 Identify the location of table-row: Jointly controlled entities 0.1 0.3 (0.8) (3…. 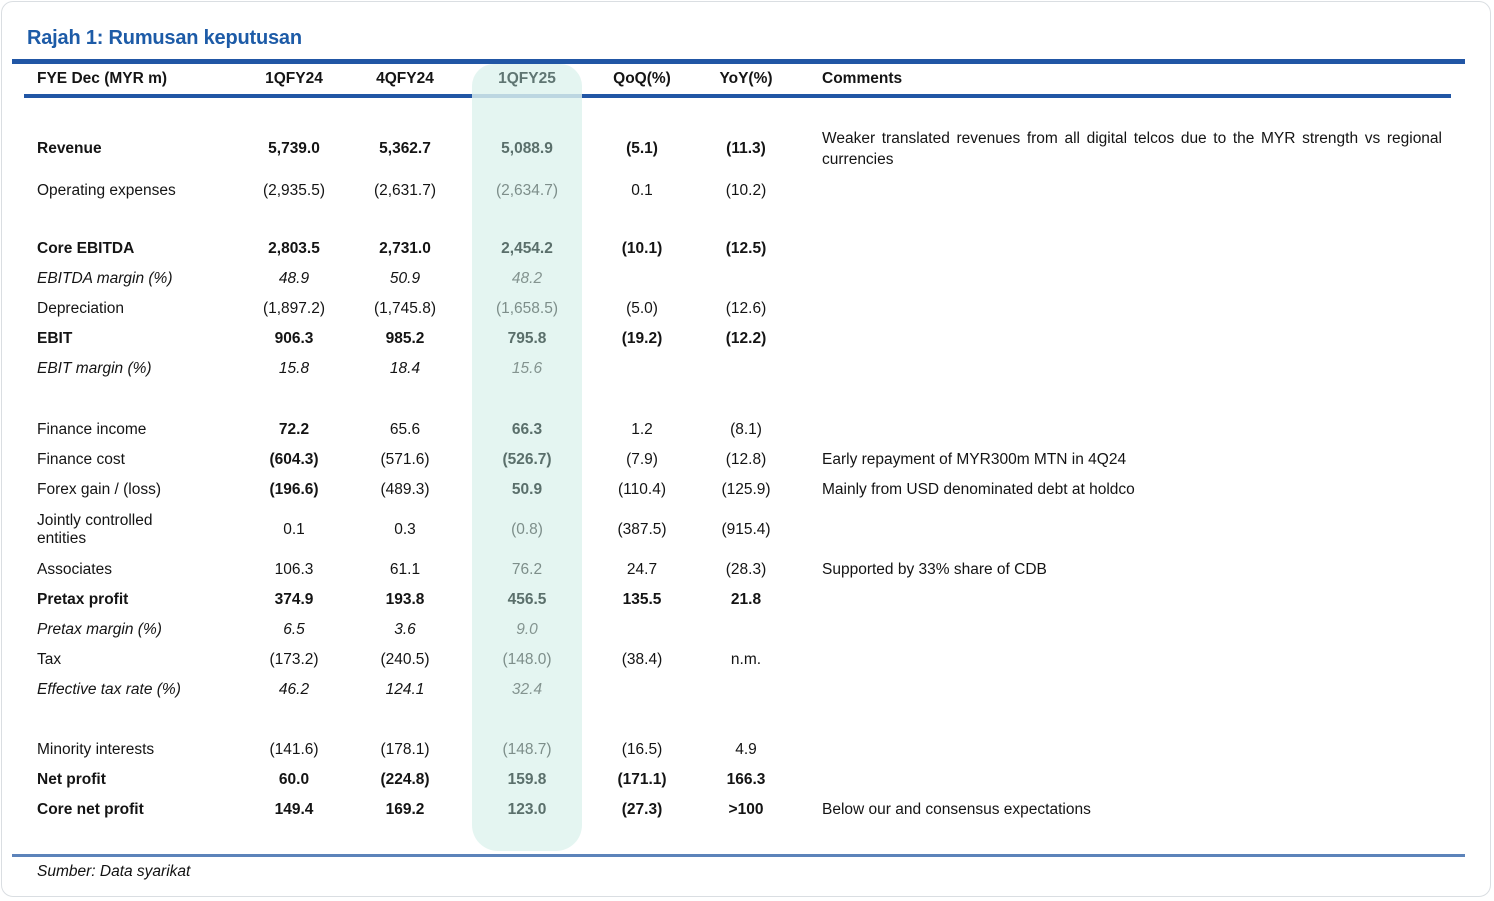
(746, 530).